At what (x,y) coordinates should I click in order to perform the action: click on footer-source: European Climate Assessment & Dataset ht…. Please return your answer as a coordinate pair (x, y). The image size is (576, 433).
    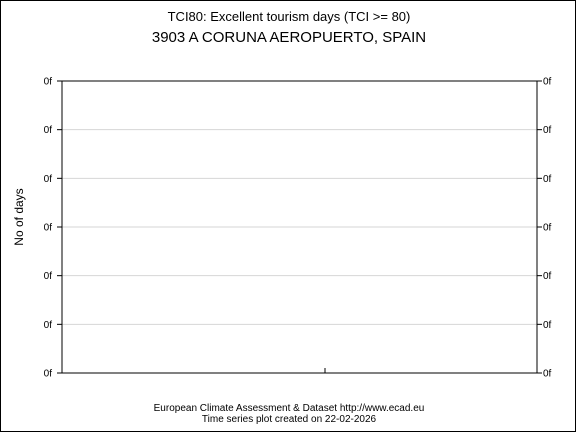
    Looking at the image, I should click on (289, 408).